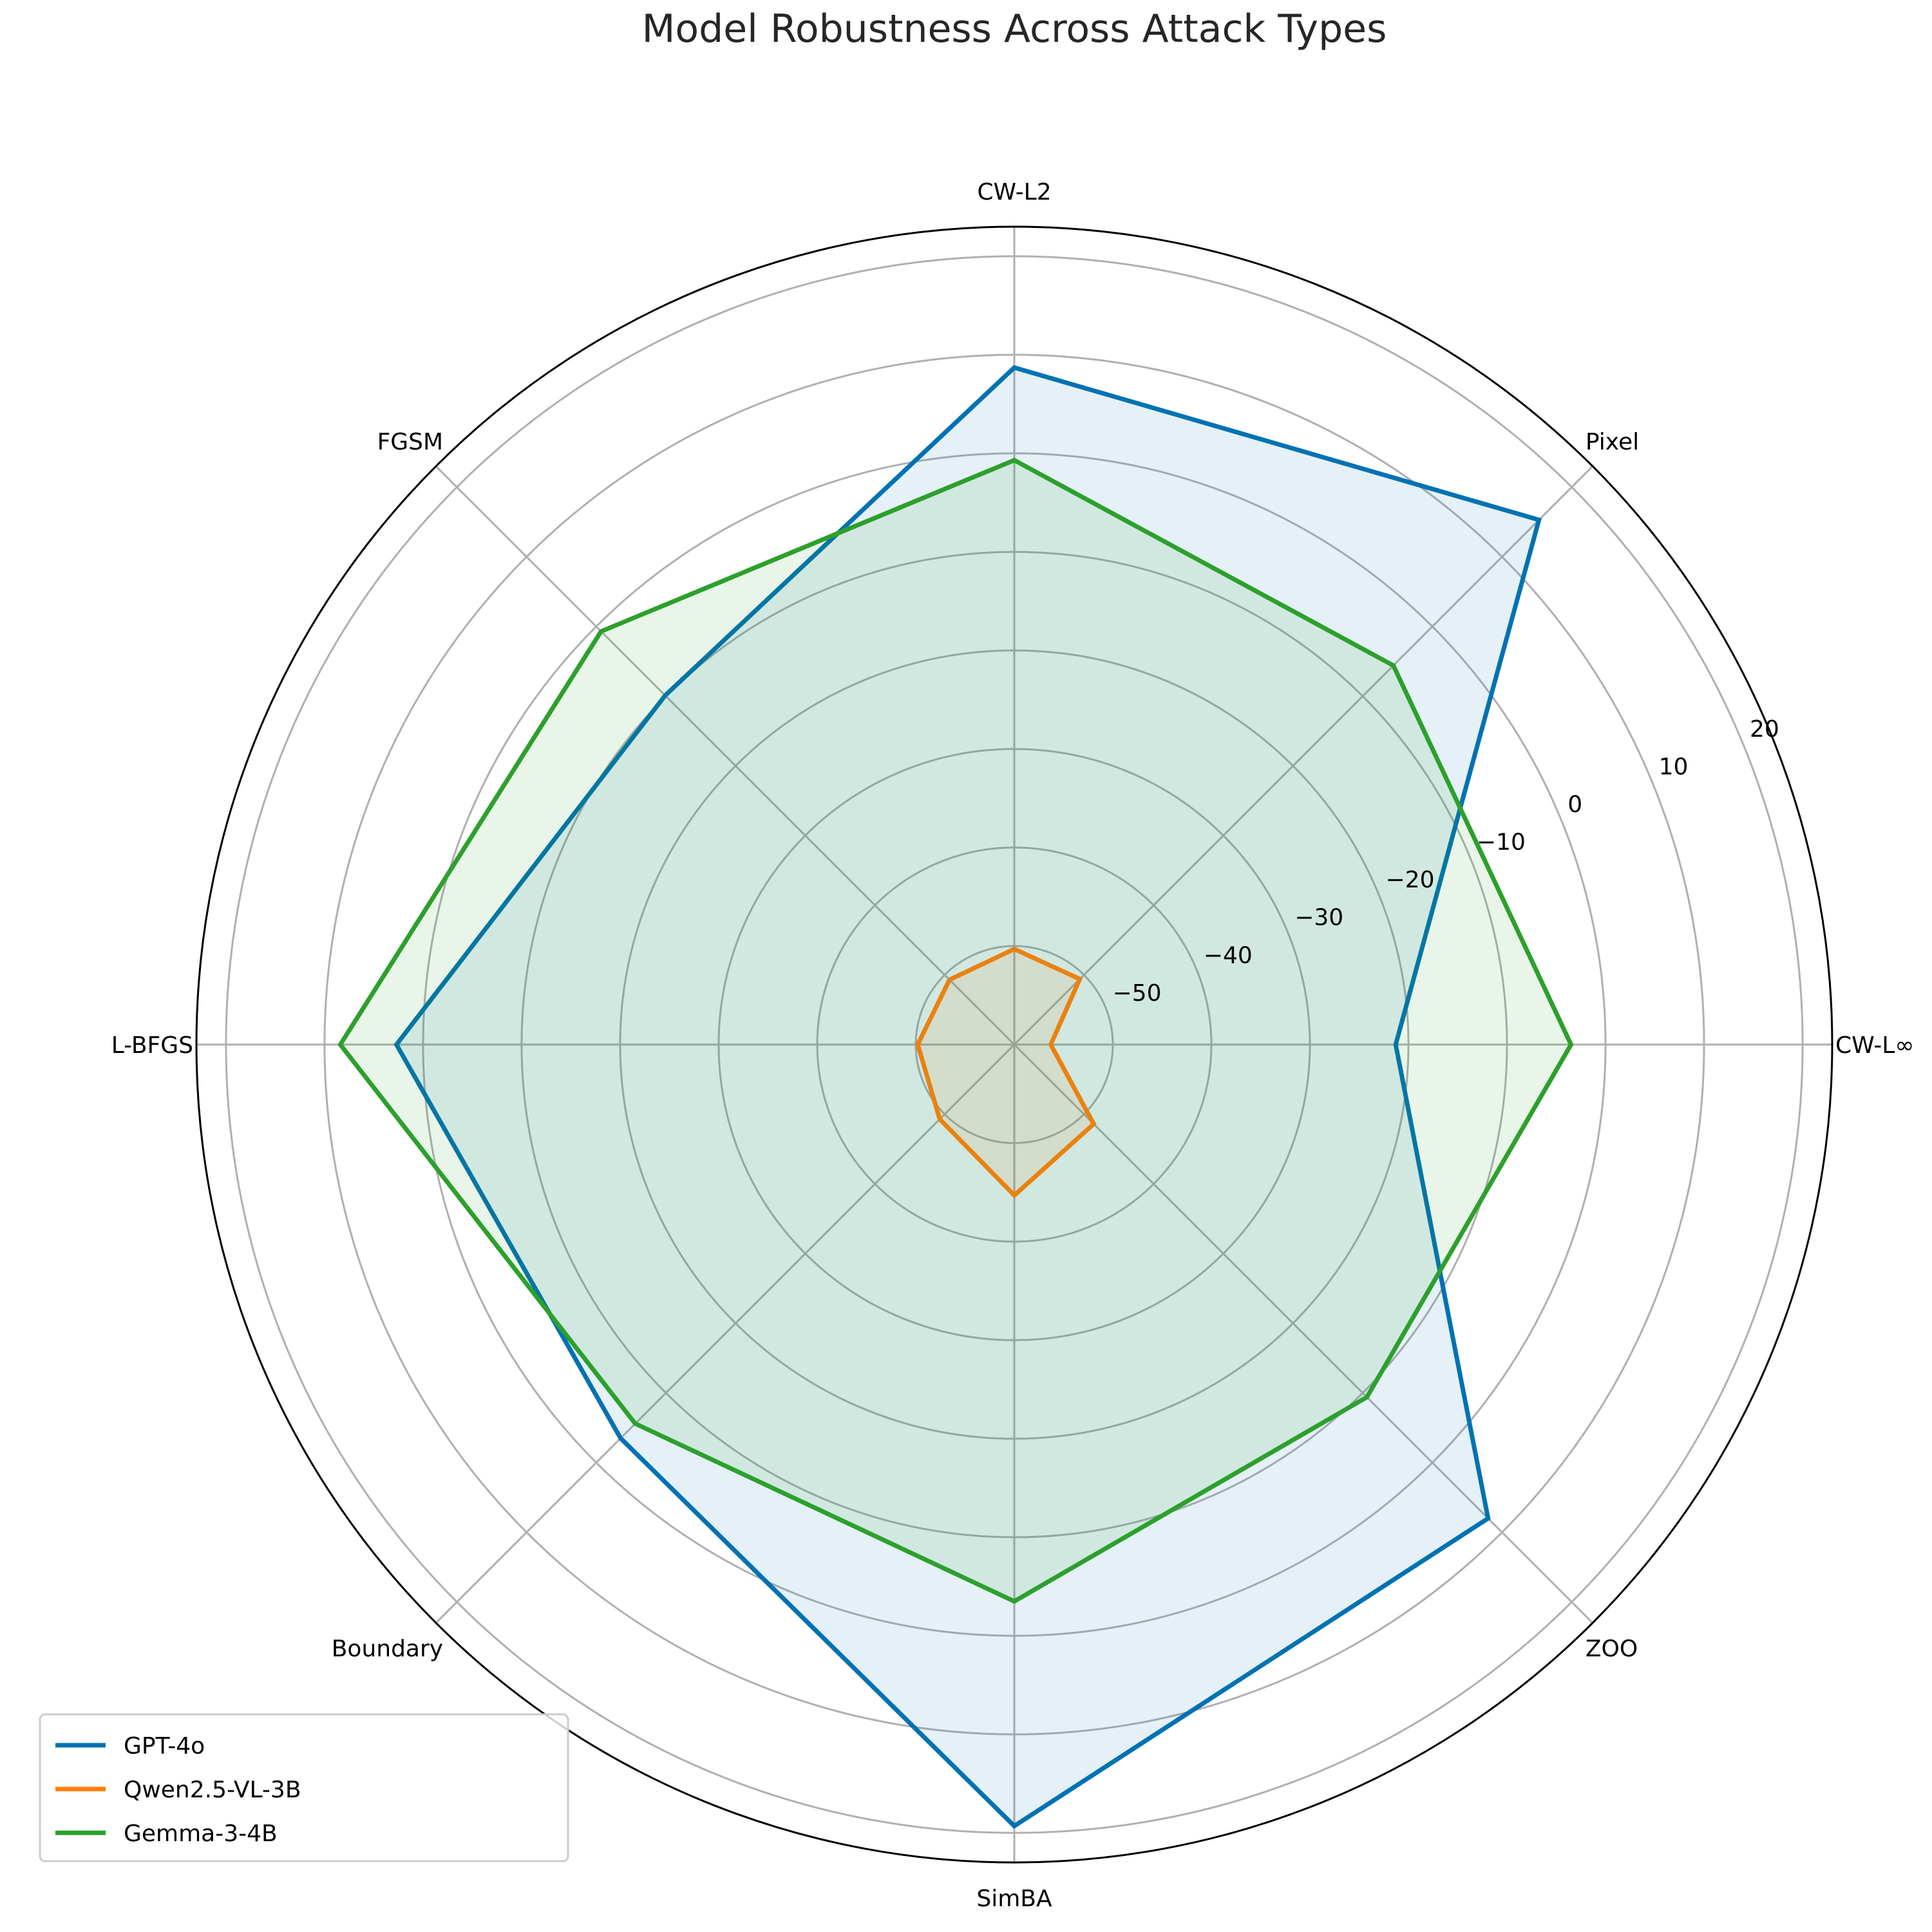 This screenshot has height=1932, width=1932. Describe the element at coordinates (1446, 861) in the screenshot. I see `radial-tick-labels: −50 −40 −30 −20 −10 0 10 20` at that location.